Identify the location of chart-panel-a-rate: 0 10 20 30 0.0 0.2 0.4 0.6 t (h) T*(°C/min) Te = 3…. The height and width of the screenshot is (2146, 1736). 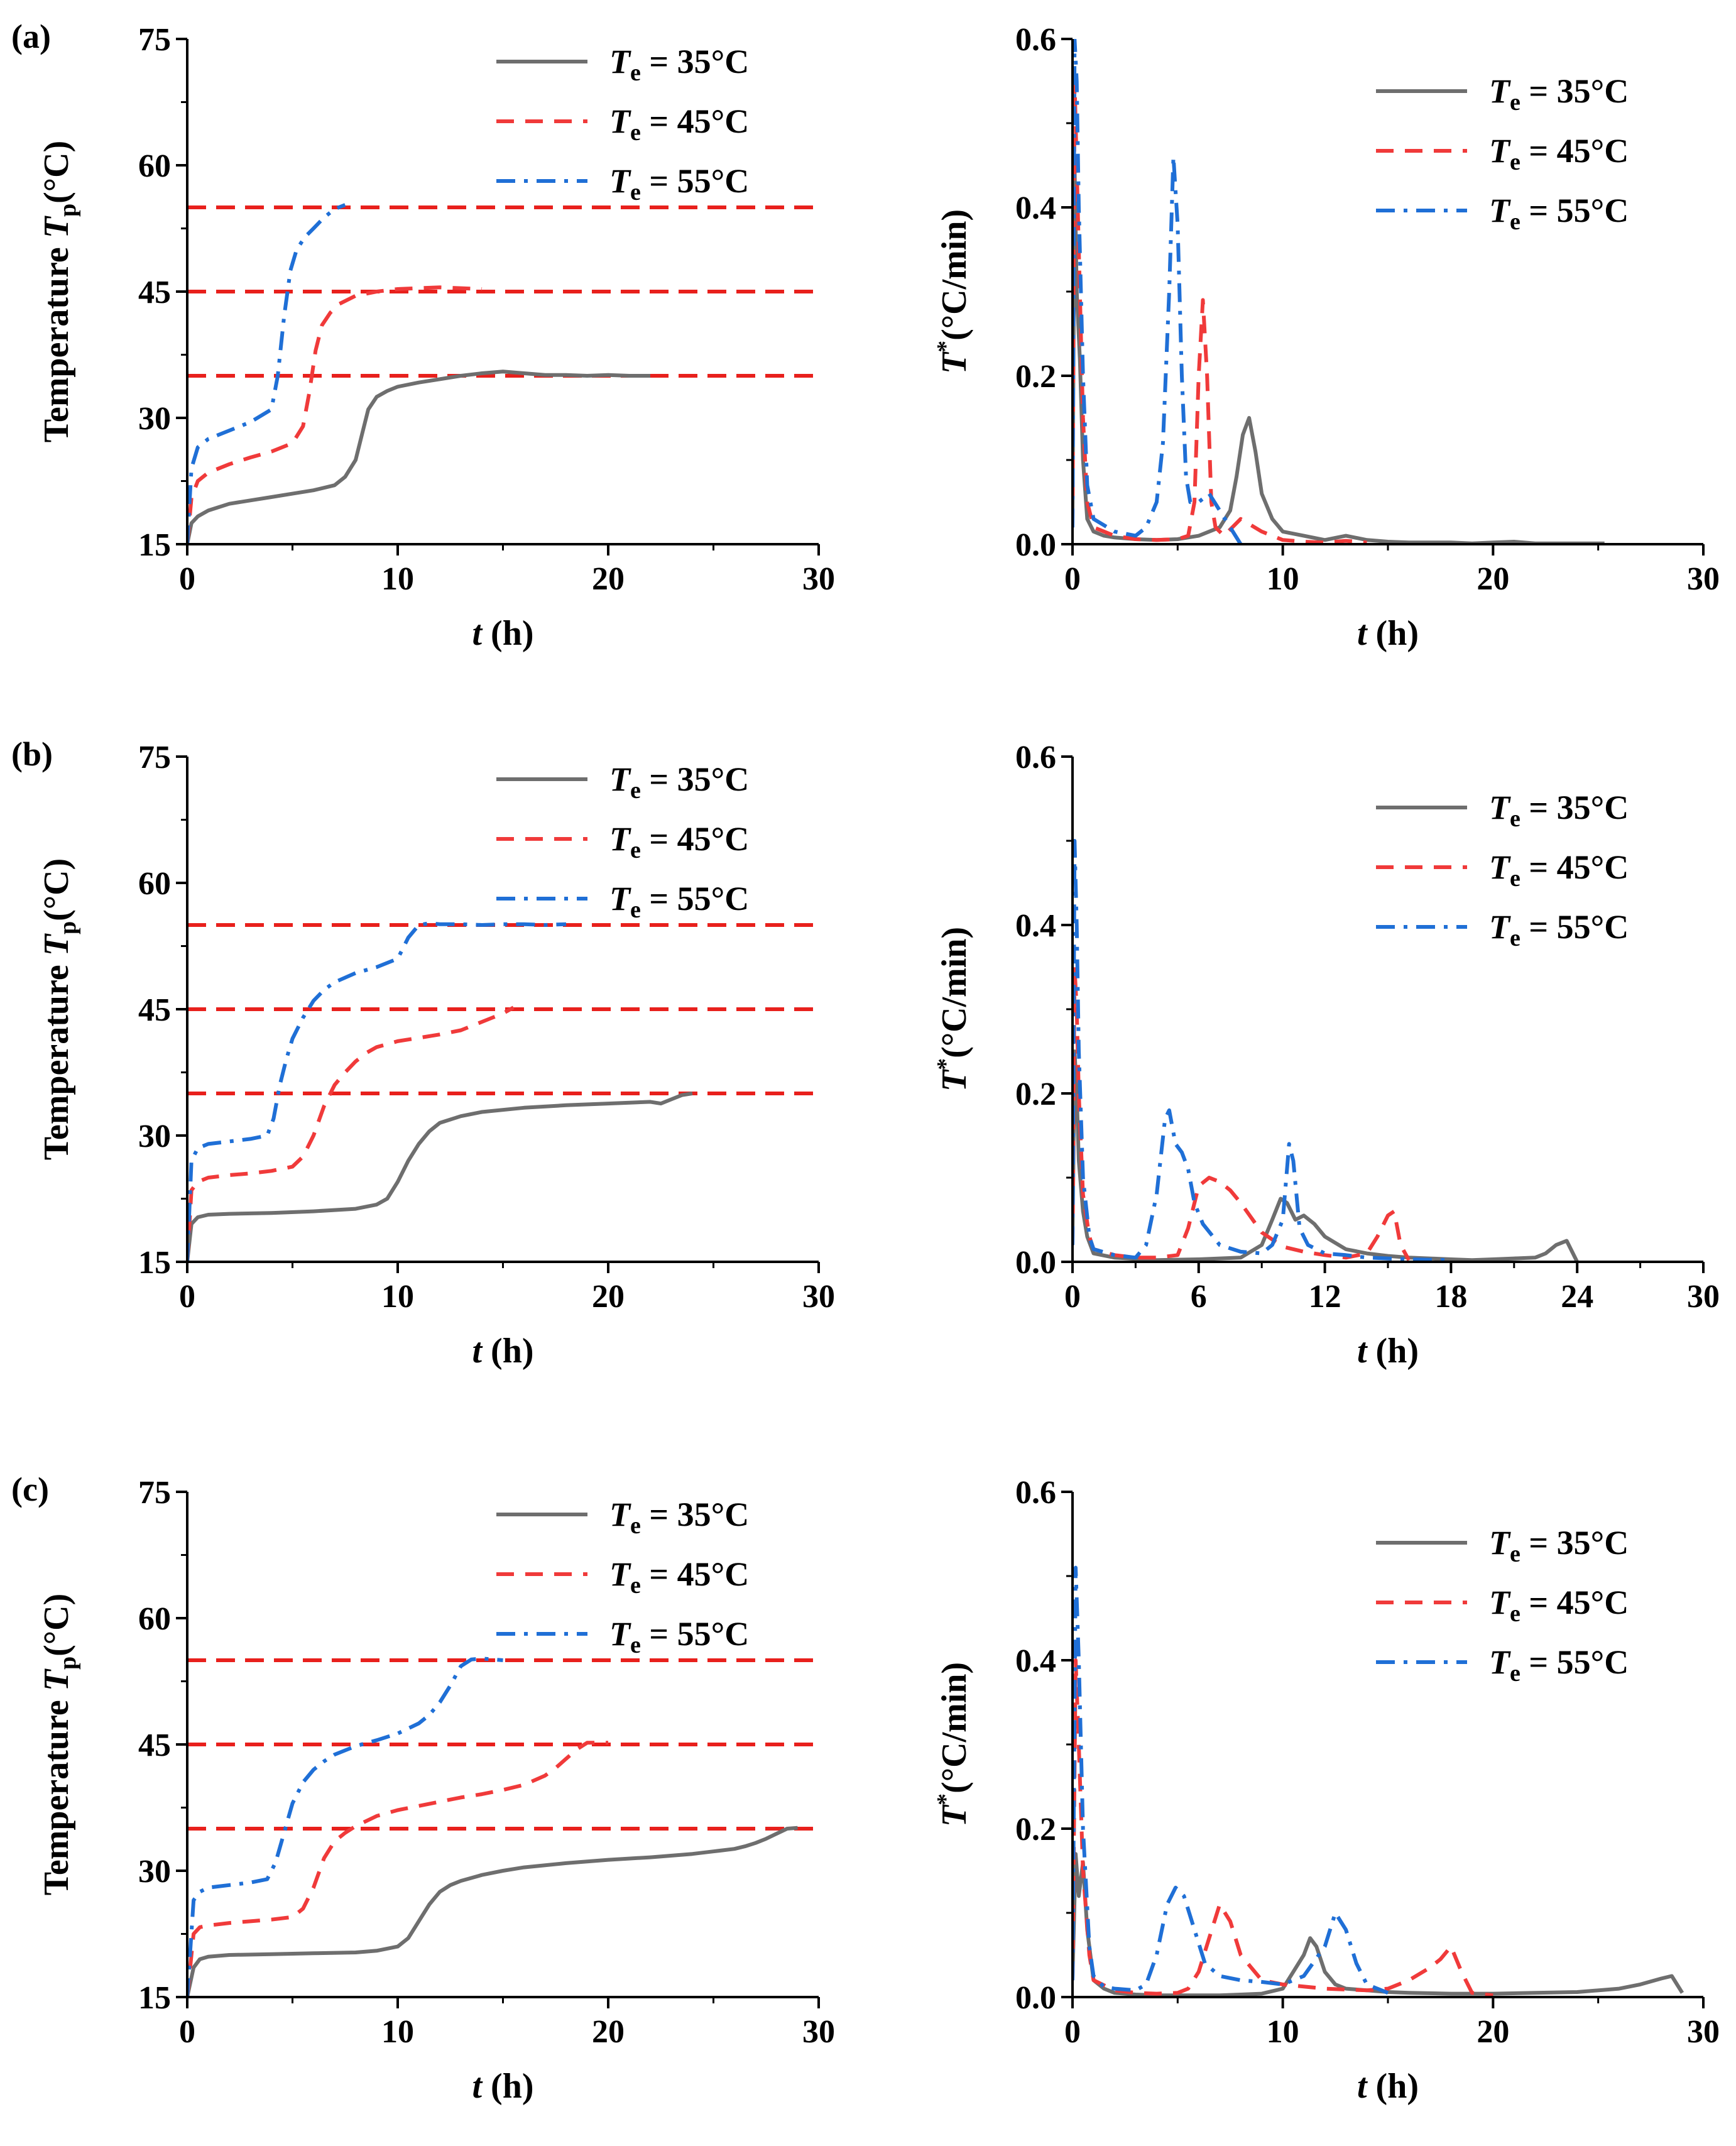
(1326, 337).